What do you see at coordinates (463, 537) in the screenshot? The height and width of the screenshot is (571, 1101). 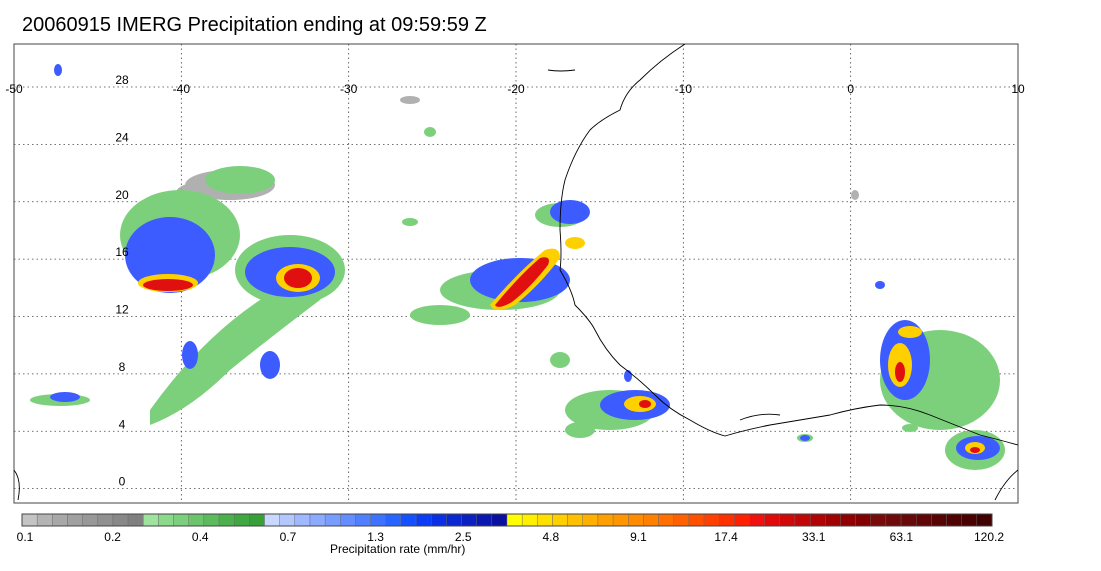 I see `colorbar-tick-label: 2.5` at bounding box center [463, 537].